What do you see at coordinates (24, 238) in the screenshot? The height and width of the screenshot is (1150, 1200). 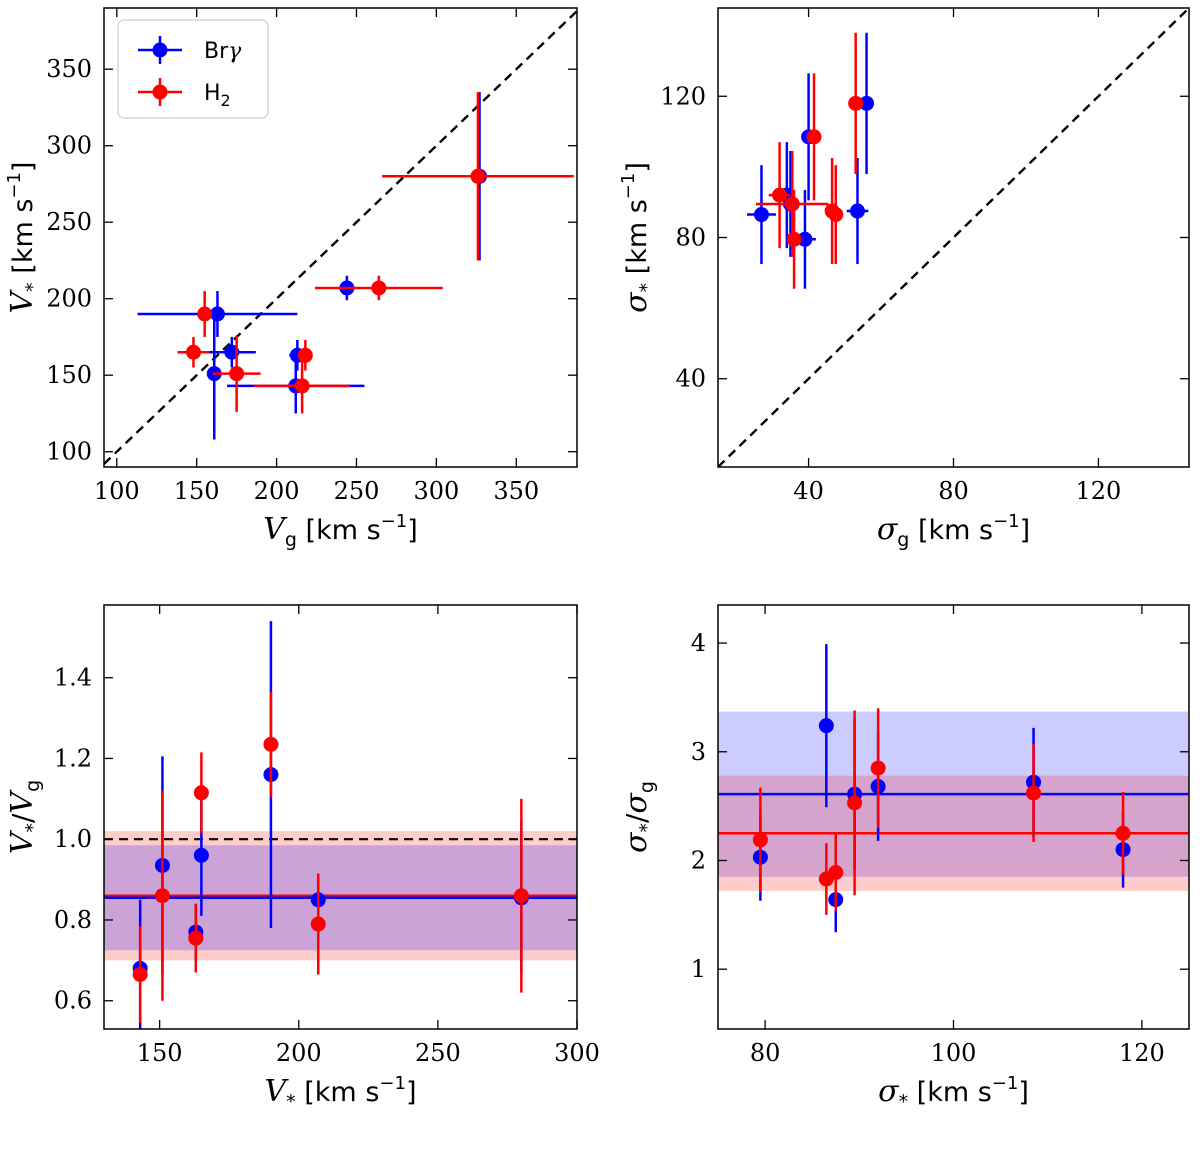 I see `y-axis-label: V* [km s−1]` at bounding box center [24, 238].